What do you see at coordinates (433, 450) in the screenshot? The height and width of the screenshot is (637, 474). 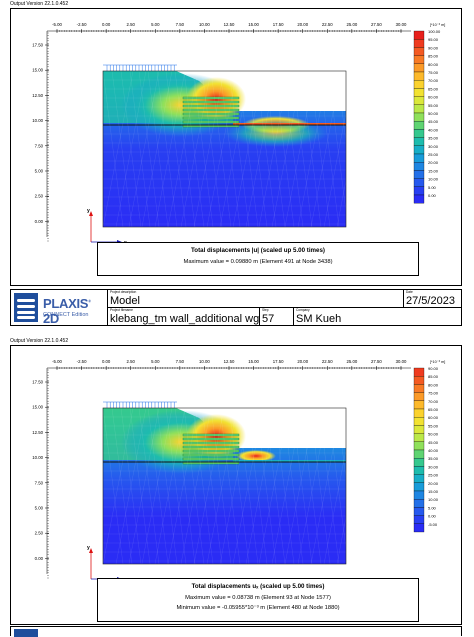 I see `legend-label: 40.00` at bounding box center [433, 450].